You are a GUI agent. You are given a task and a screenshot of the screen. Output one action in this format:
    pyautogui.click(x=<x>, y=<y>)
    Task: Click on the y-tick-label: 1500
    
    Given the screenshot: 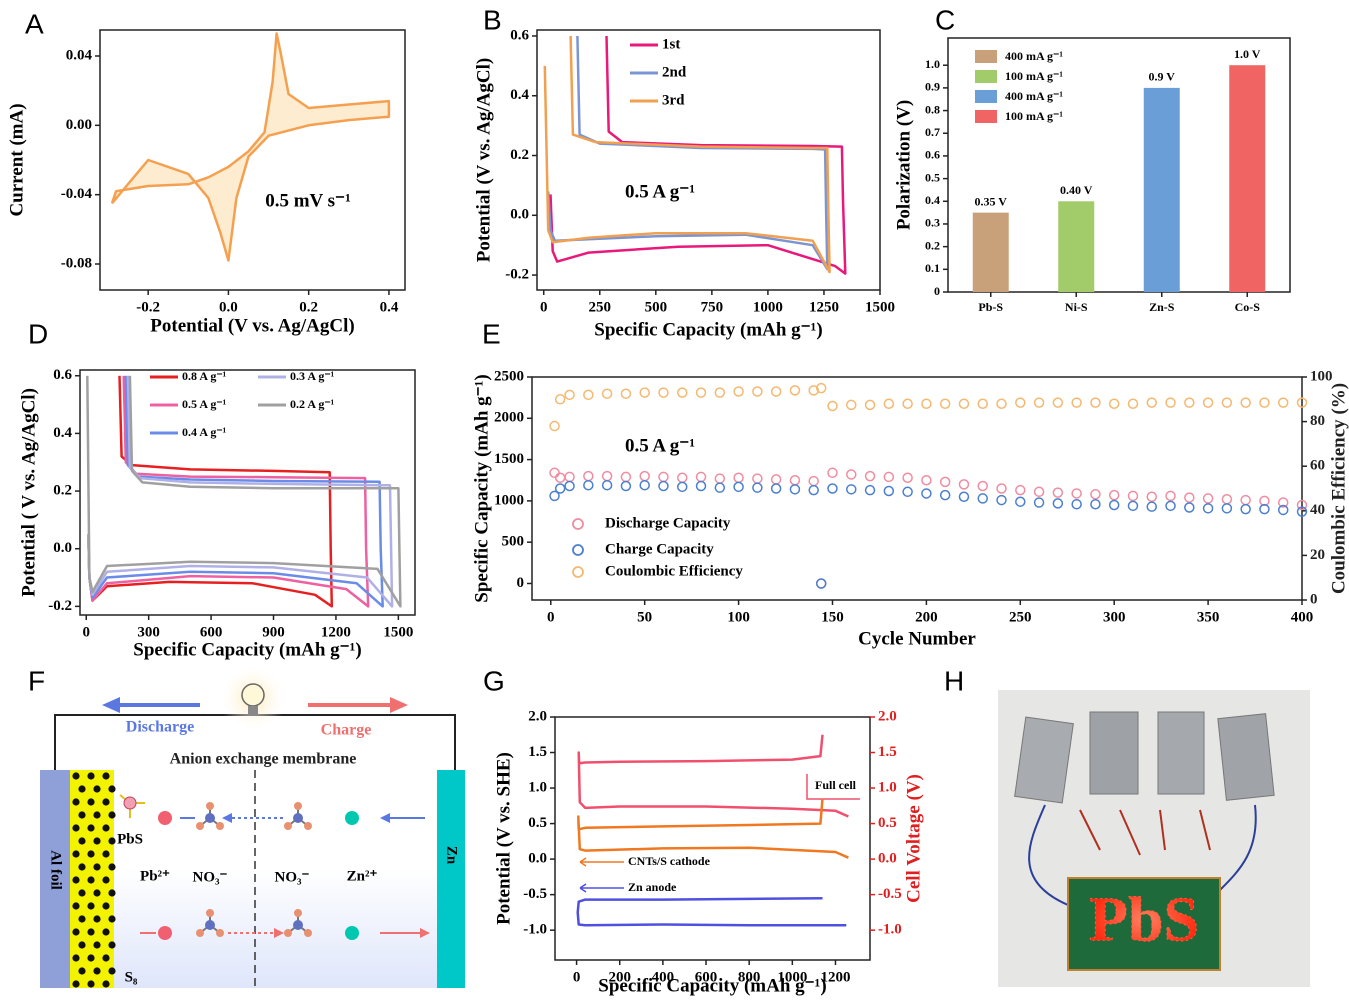 What is the action you would take?
    pyautogui.click(x=509, y=459)
    